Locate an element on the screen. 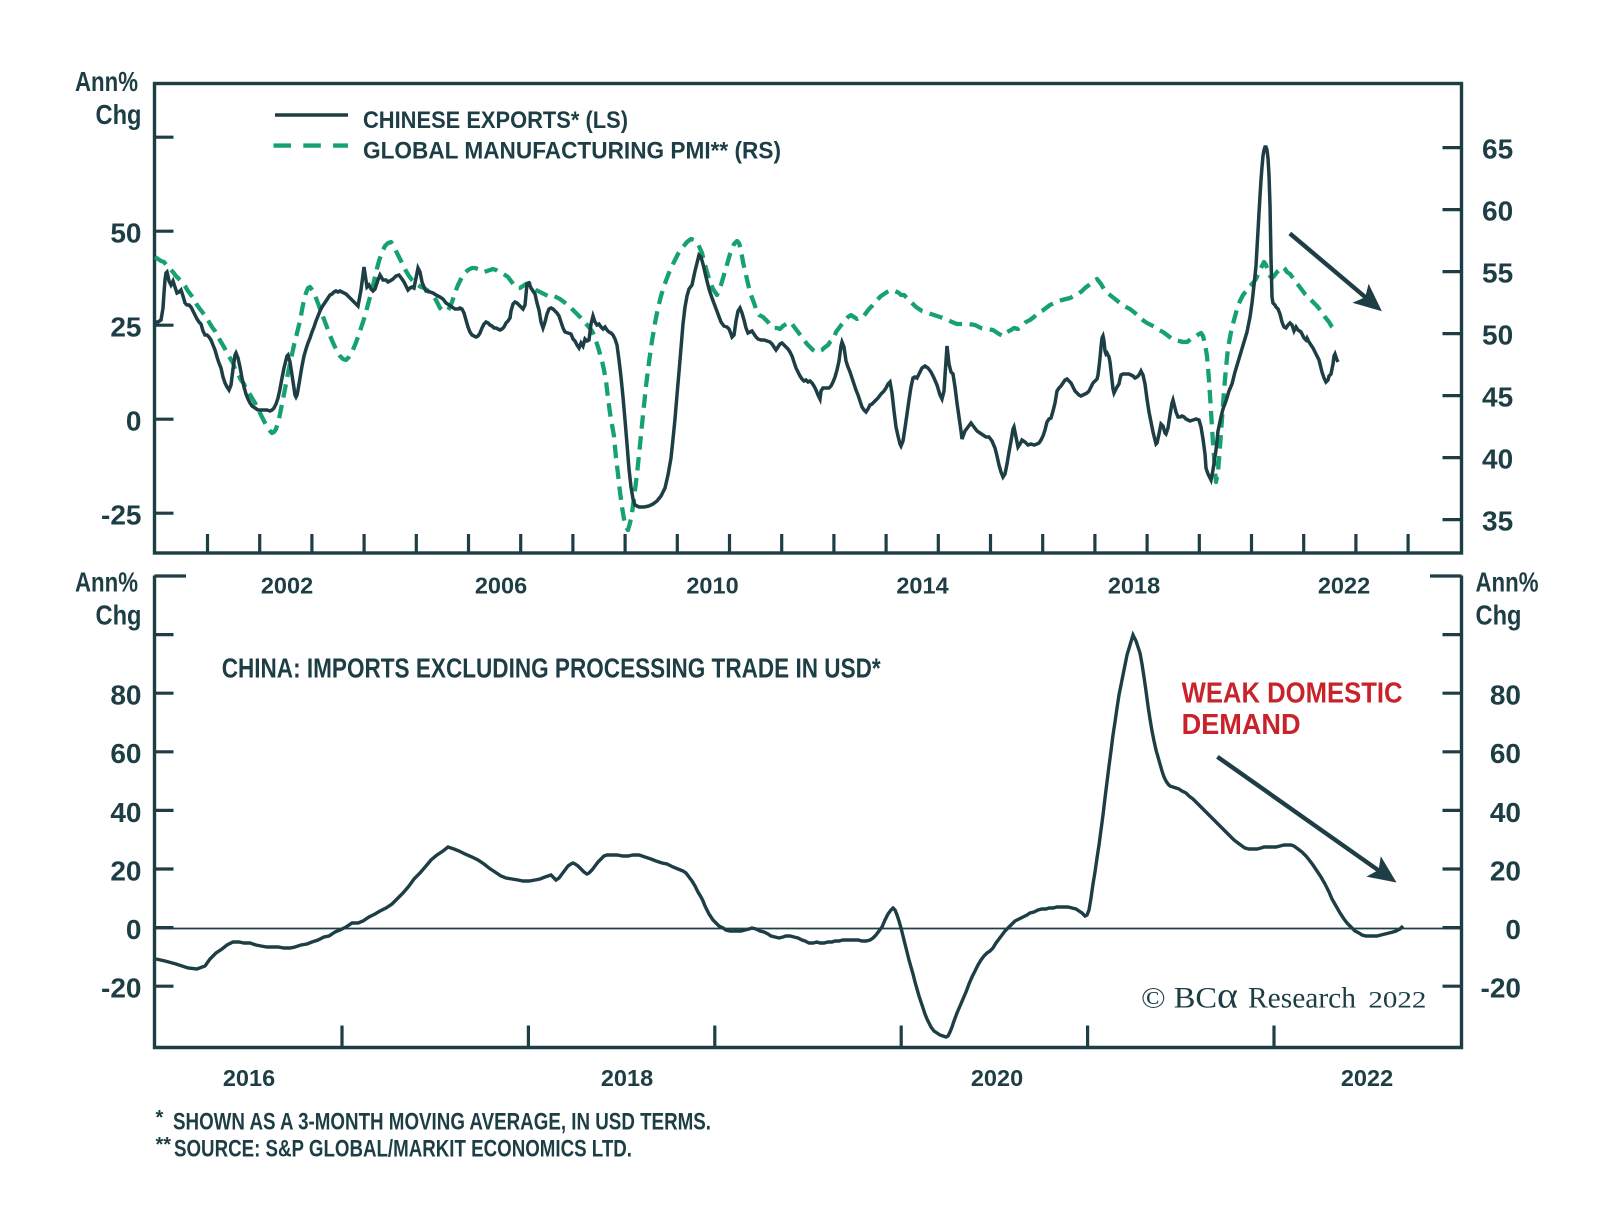 The width and height of the screenshot is (1600, 1218). svg-text: 2006 is located at coordinates (501, 586).